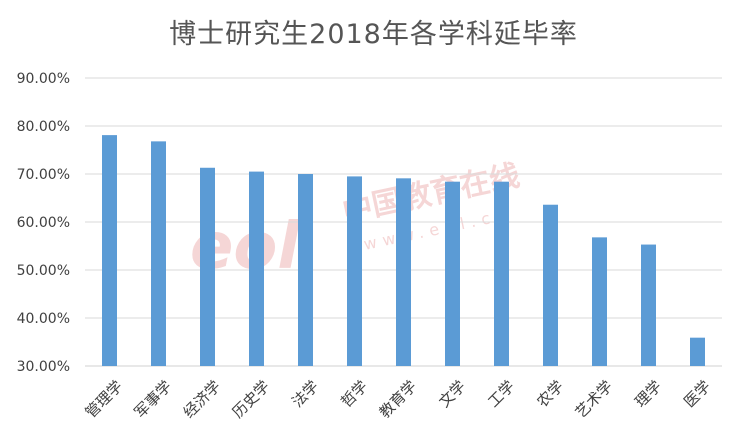  What do you see at coordinates (43, 79) in the screenshot?
I see `y-tick-label: 90.00%` at bounding box center [43, 79].